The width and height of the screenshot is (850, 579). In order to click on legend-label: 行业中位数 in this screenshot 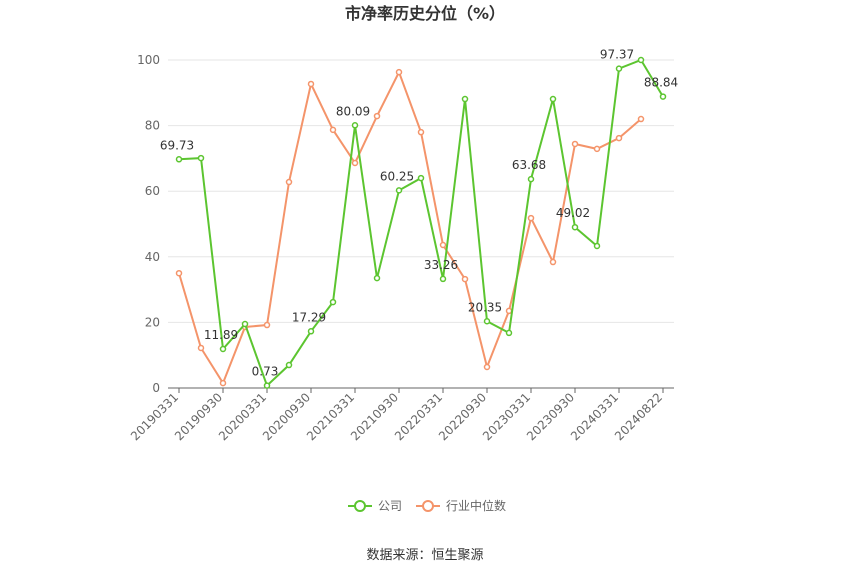, I will do `click(476, 505)`.